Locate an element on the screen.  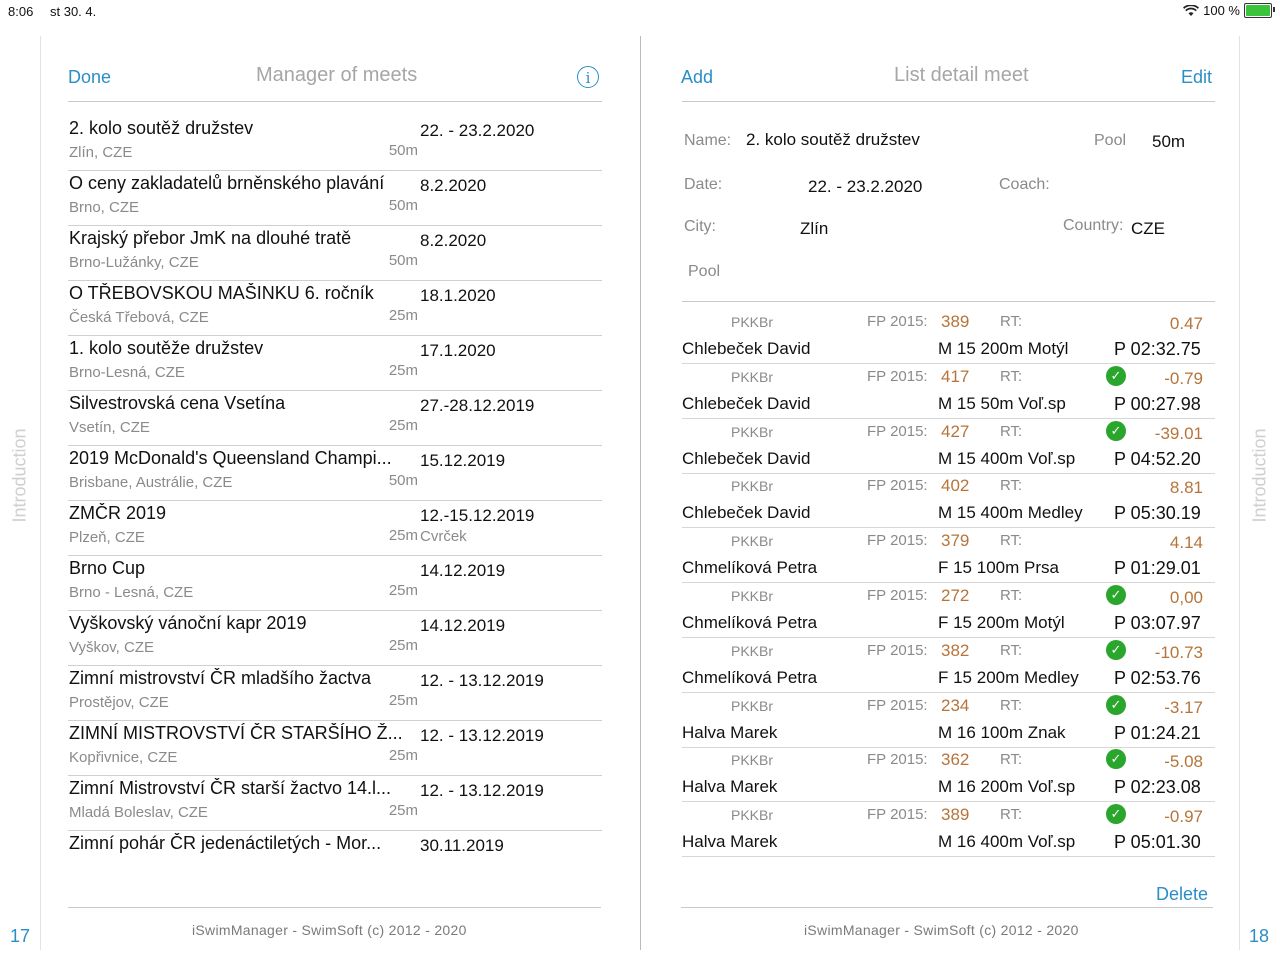
meet-date: 22. - 23.2.2020 is located at coordinates (477, 130).